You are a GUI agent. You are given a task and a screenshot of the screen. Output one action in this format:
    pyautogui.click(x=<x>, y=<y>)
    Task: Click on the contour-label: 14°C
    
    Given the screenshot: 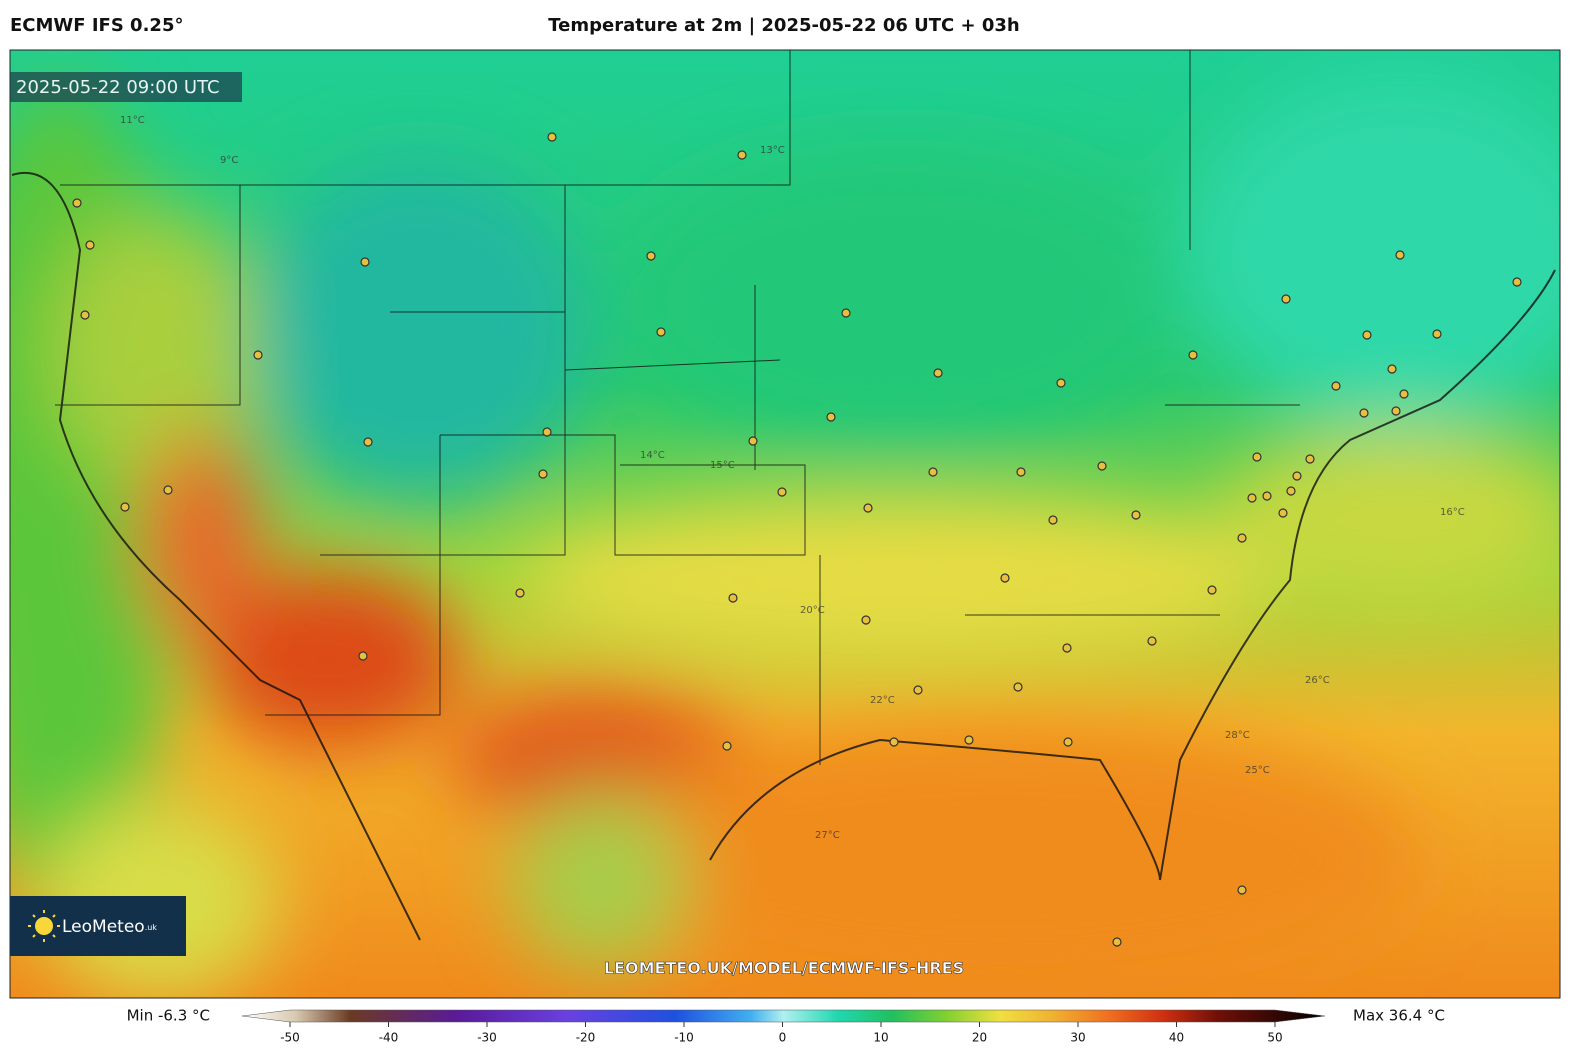 What is the action you would take?
    pyautogui.click(x=652, y=455)
    